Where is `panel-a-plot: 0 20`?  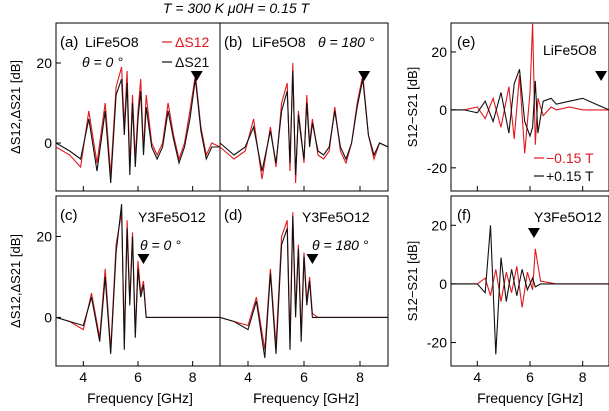
panel-a-plot: 0 20 is located at coordinates (128, 123).